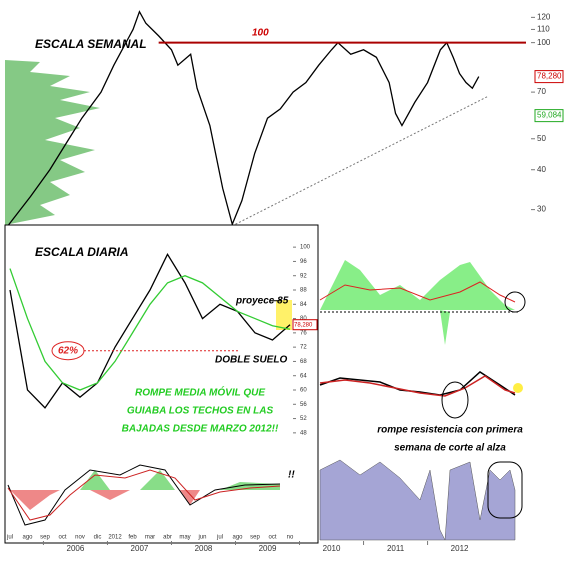 Image resolution: width=564 pixels, height=565 pixels. I want to click on low-price-box, so click(549, 116).